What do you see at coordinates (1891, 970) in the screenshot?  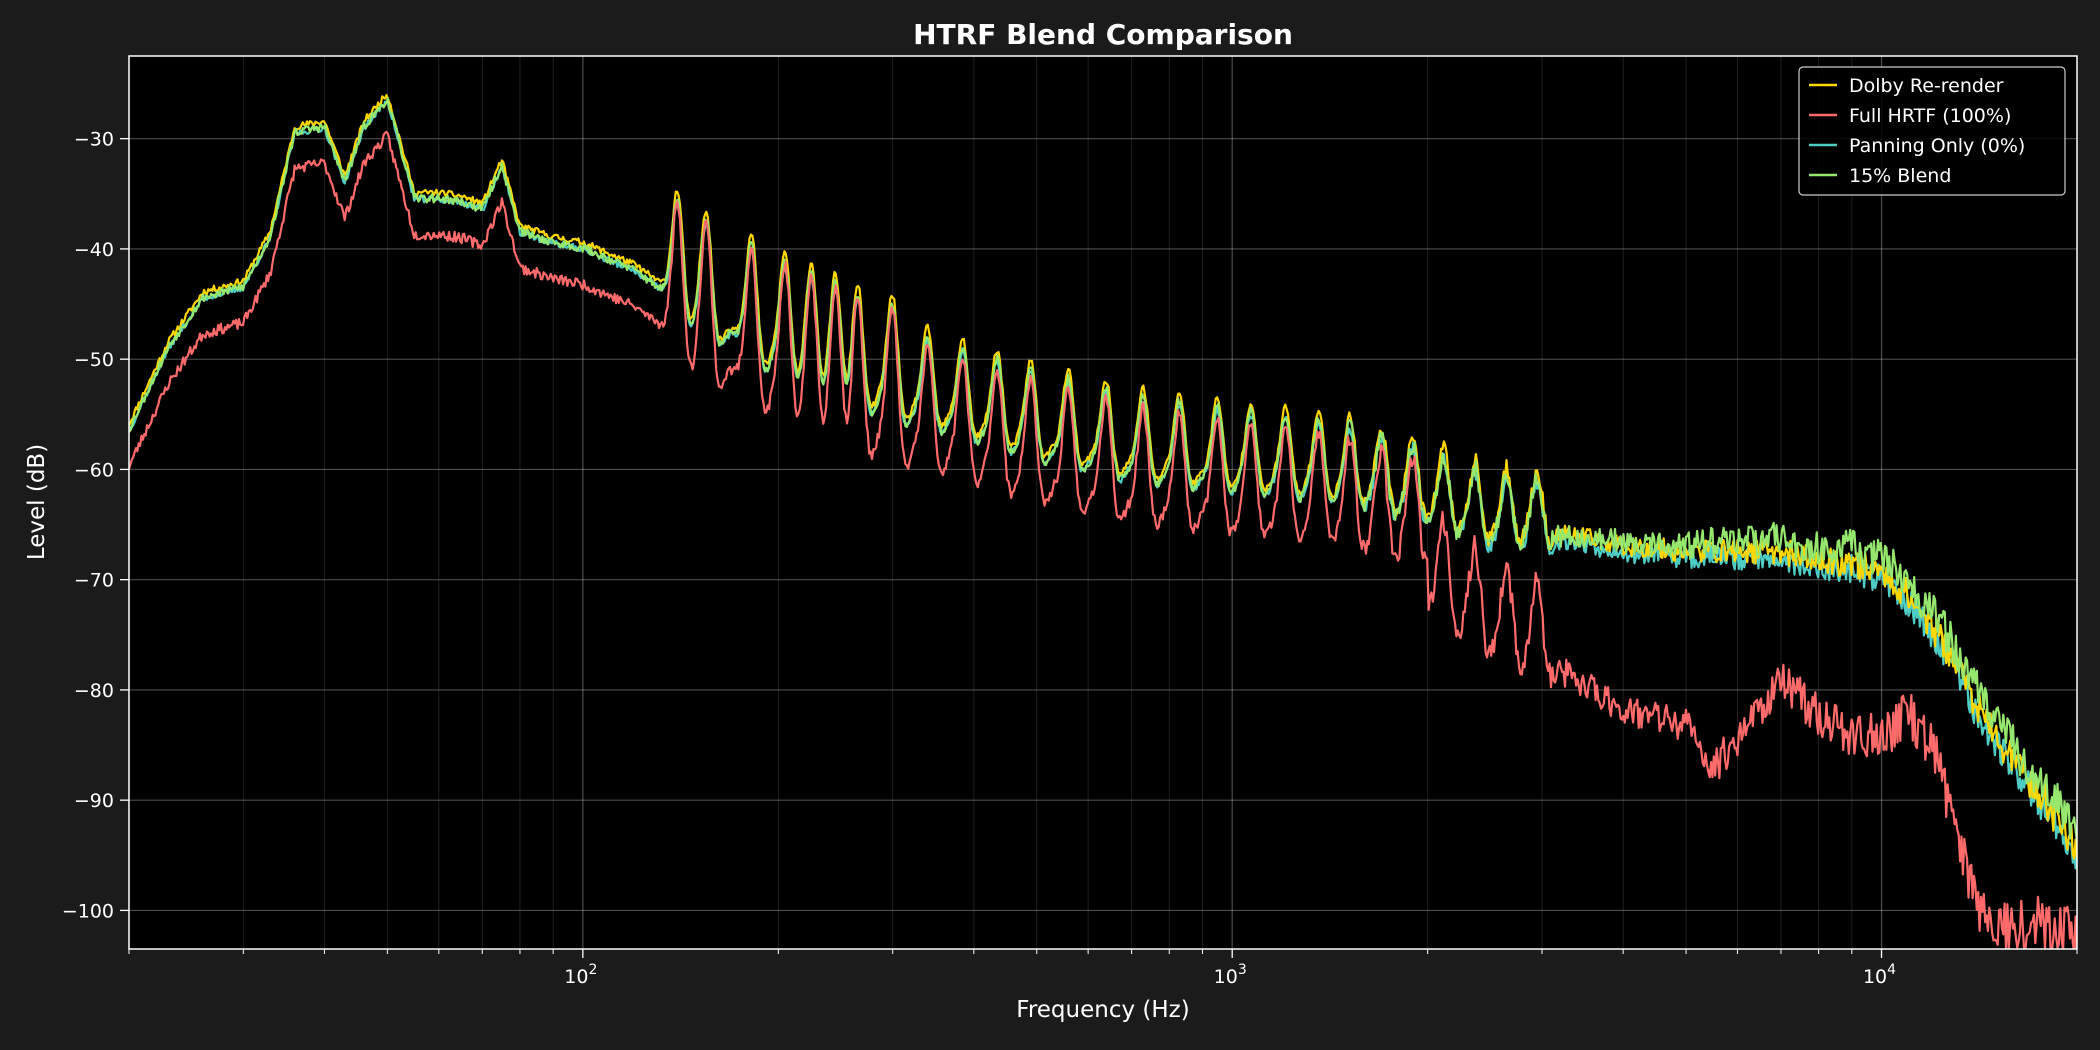 I see `x-tick-label-exponent: 4` at bounding box center [1891, 970].